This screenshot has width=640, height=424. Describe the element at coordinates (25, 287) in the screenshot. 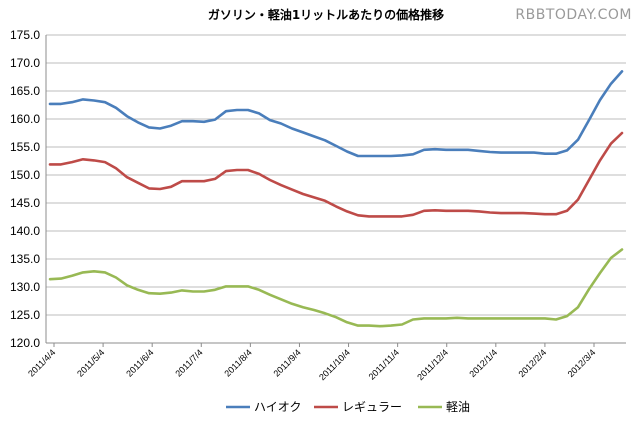

I see `y-tick-label: 130.0` at that location.